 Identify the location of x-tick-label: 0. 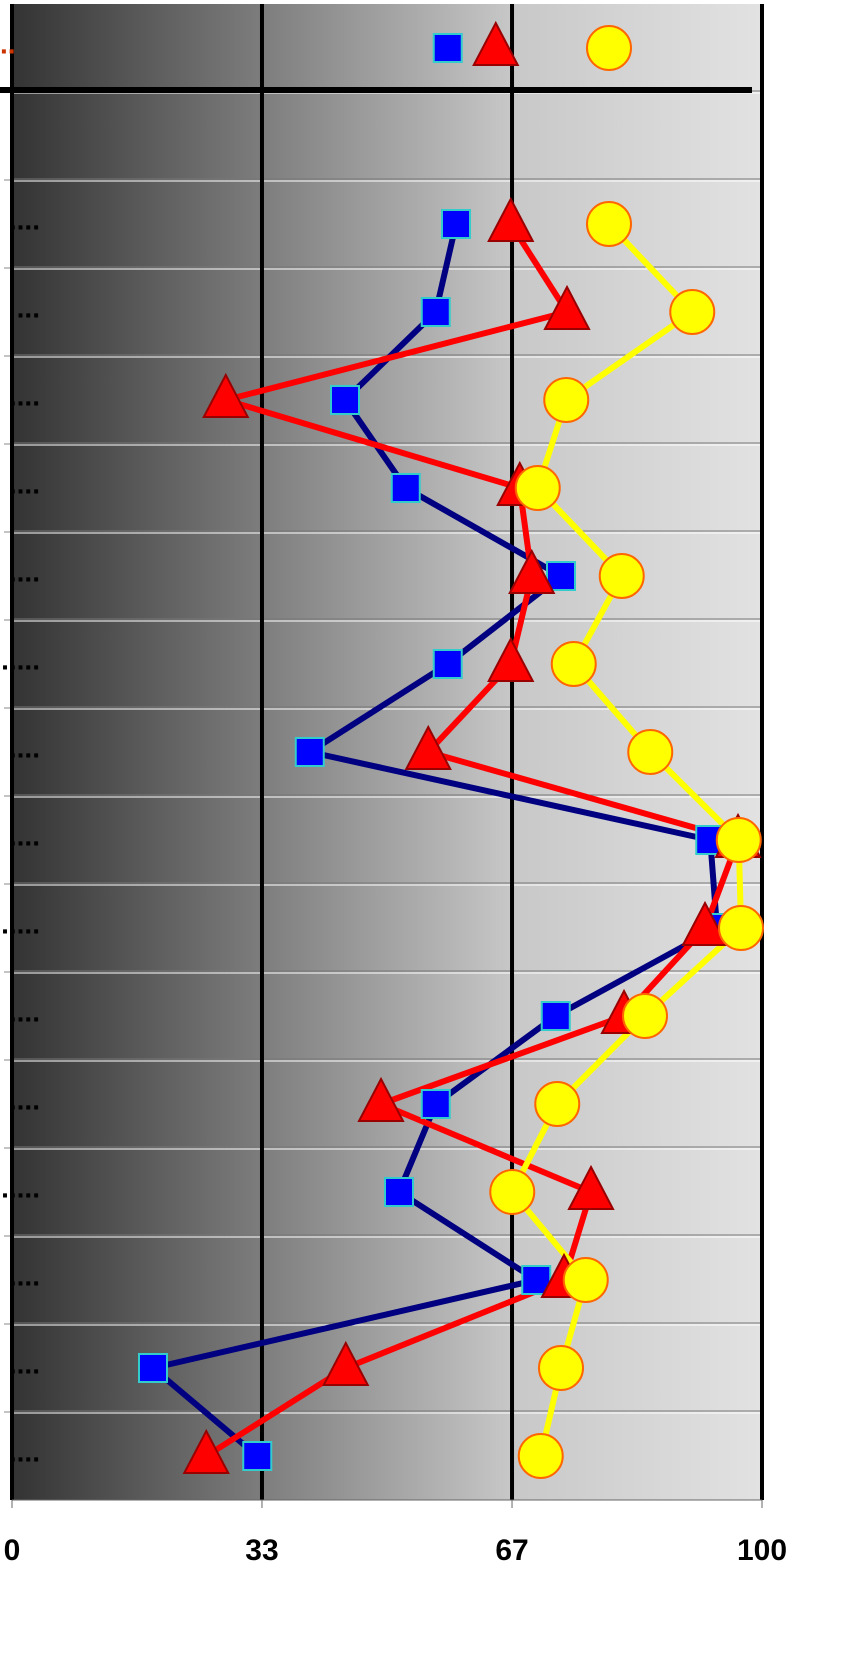
(12, 1550).